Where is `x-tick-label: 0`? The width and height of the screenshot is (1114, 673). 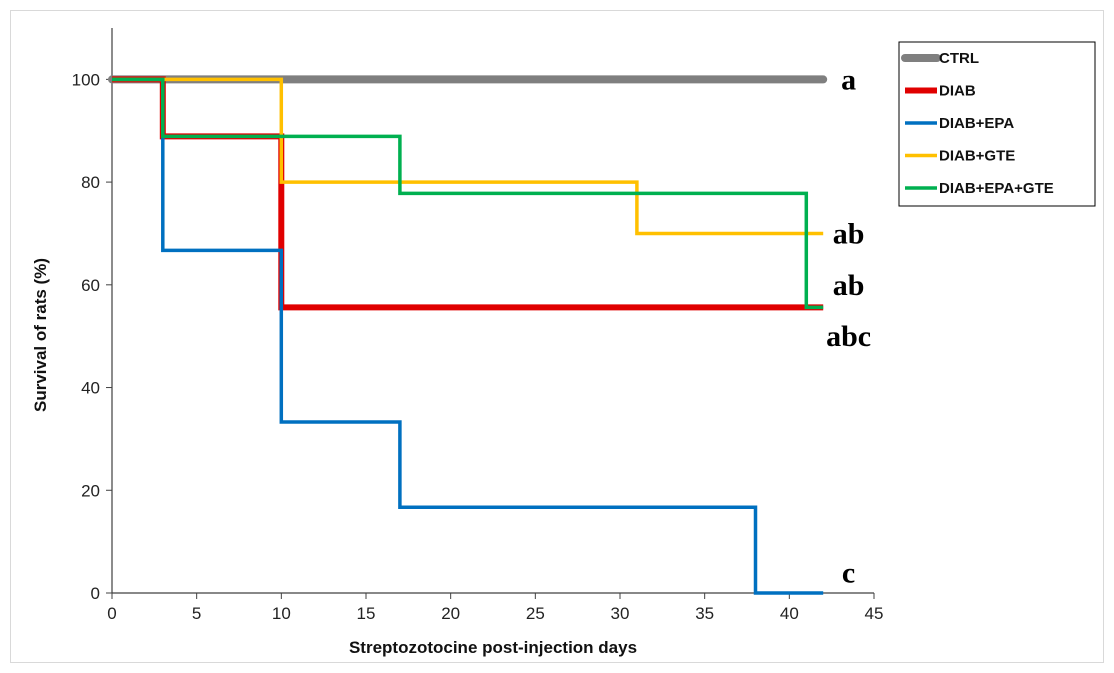 x-tick-label: 0 is located at coordinates (111, 613).